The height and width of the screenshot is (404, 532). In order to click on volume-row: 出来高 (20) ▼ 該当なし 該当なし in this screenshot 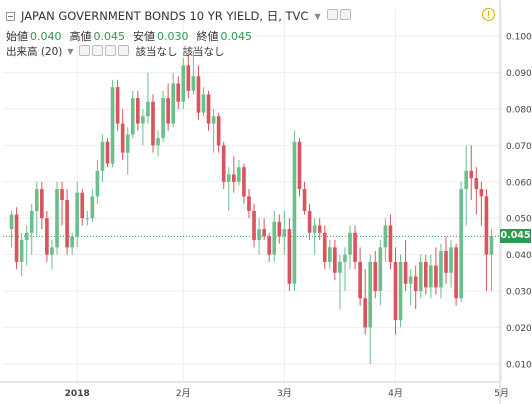, I will do `click(115, 51)`.